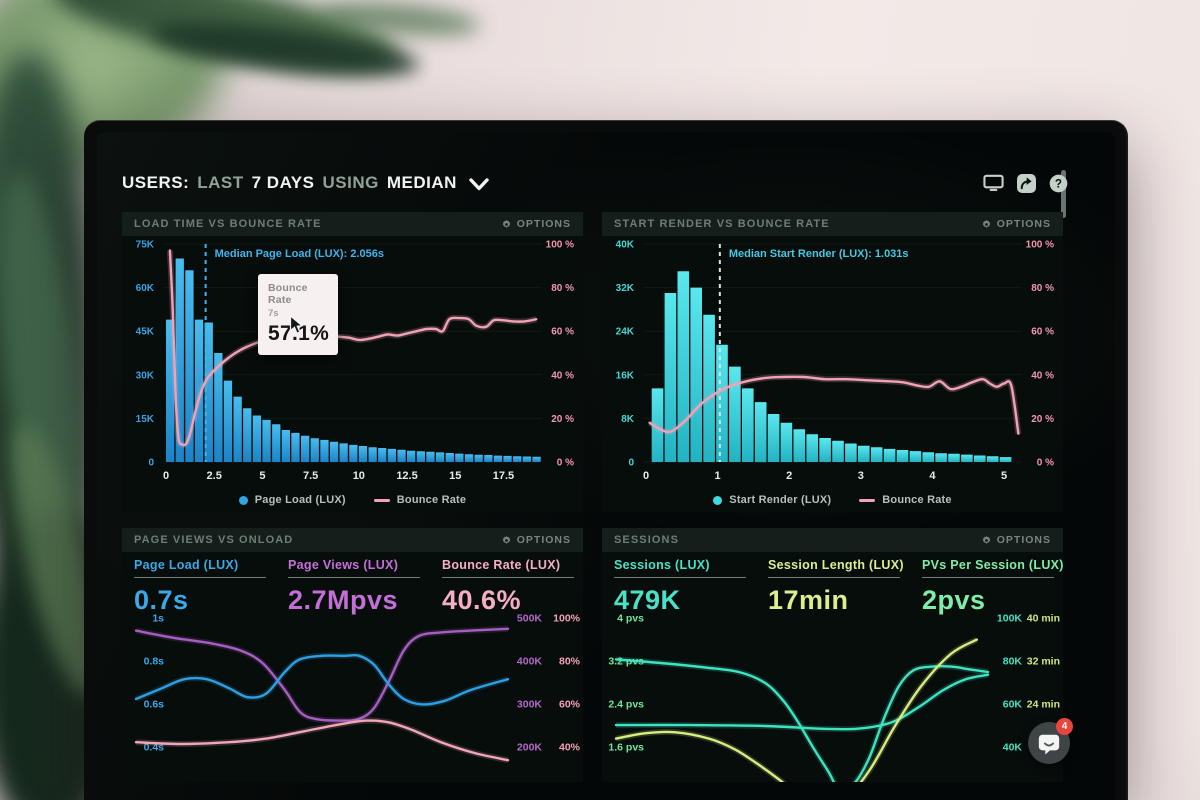 The height and width of the screenshot is (800, 1200). Describe the element at coordinates (300, 500) in the screenshot. I see `legend-label: Page Load (LUX)` at that location.